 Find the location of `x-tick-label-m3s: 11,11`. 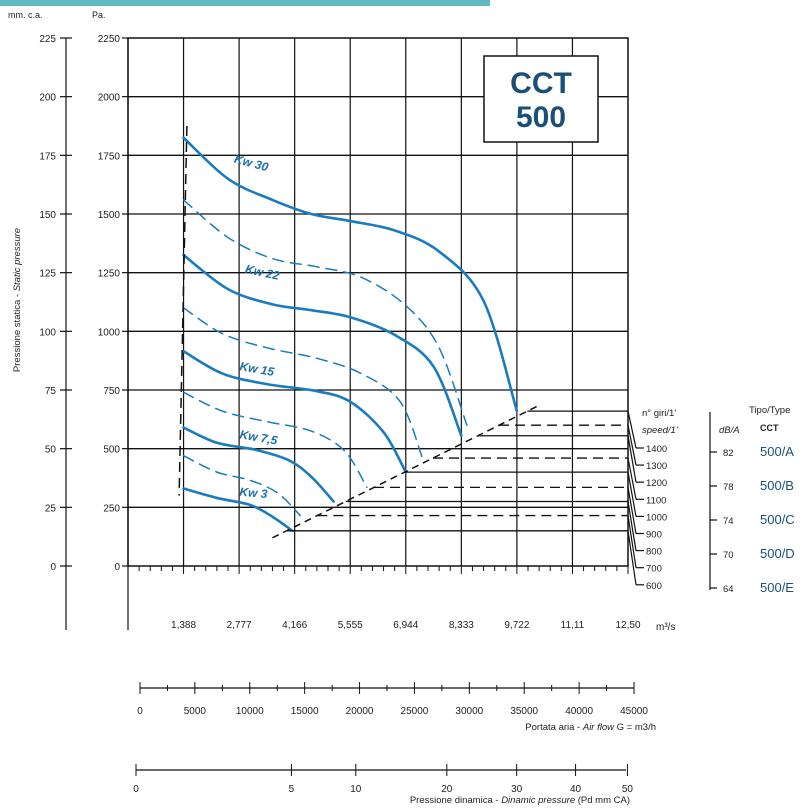

x-tick-label-m3s: 11,11 is located at coordinates (573, 625).